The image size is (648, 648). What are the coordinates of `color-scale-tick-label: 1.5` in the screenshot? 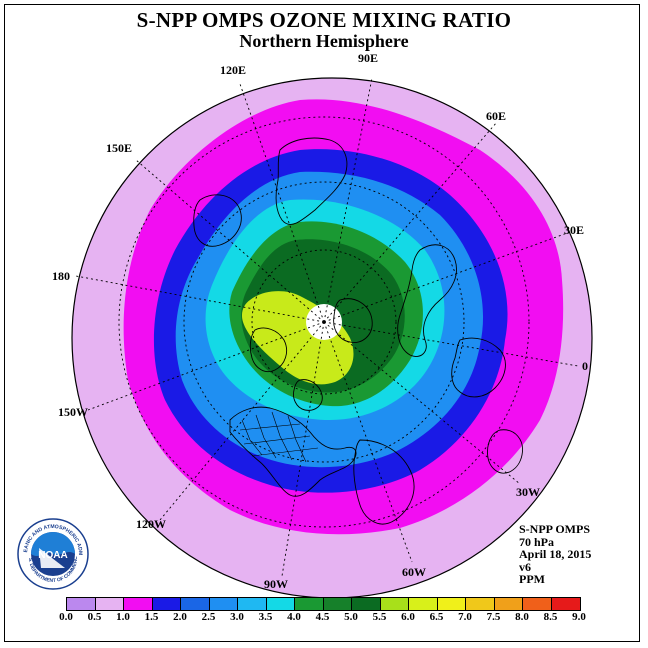 It's located at (151, 617).